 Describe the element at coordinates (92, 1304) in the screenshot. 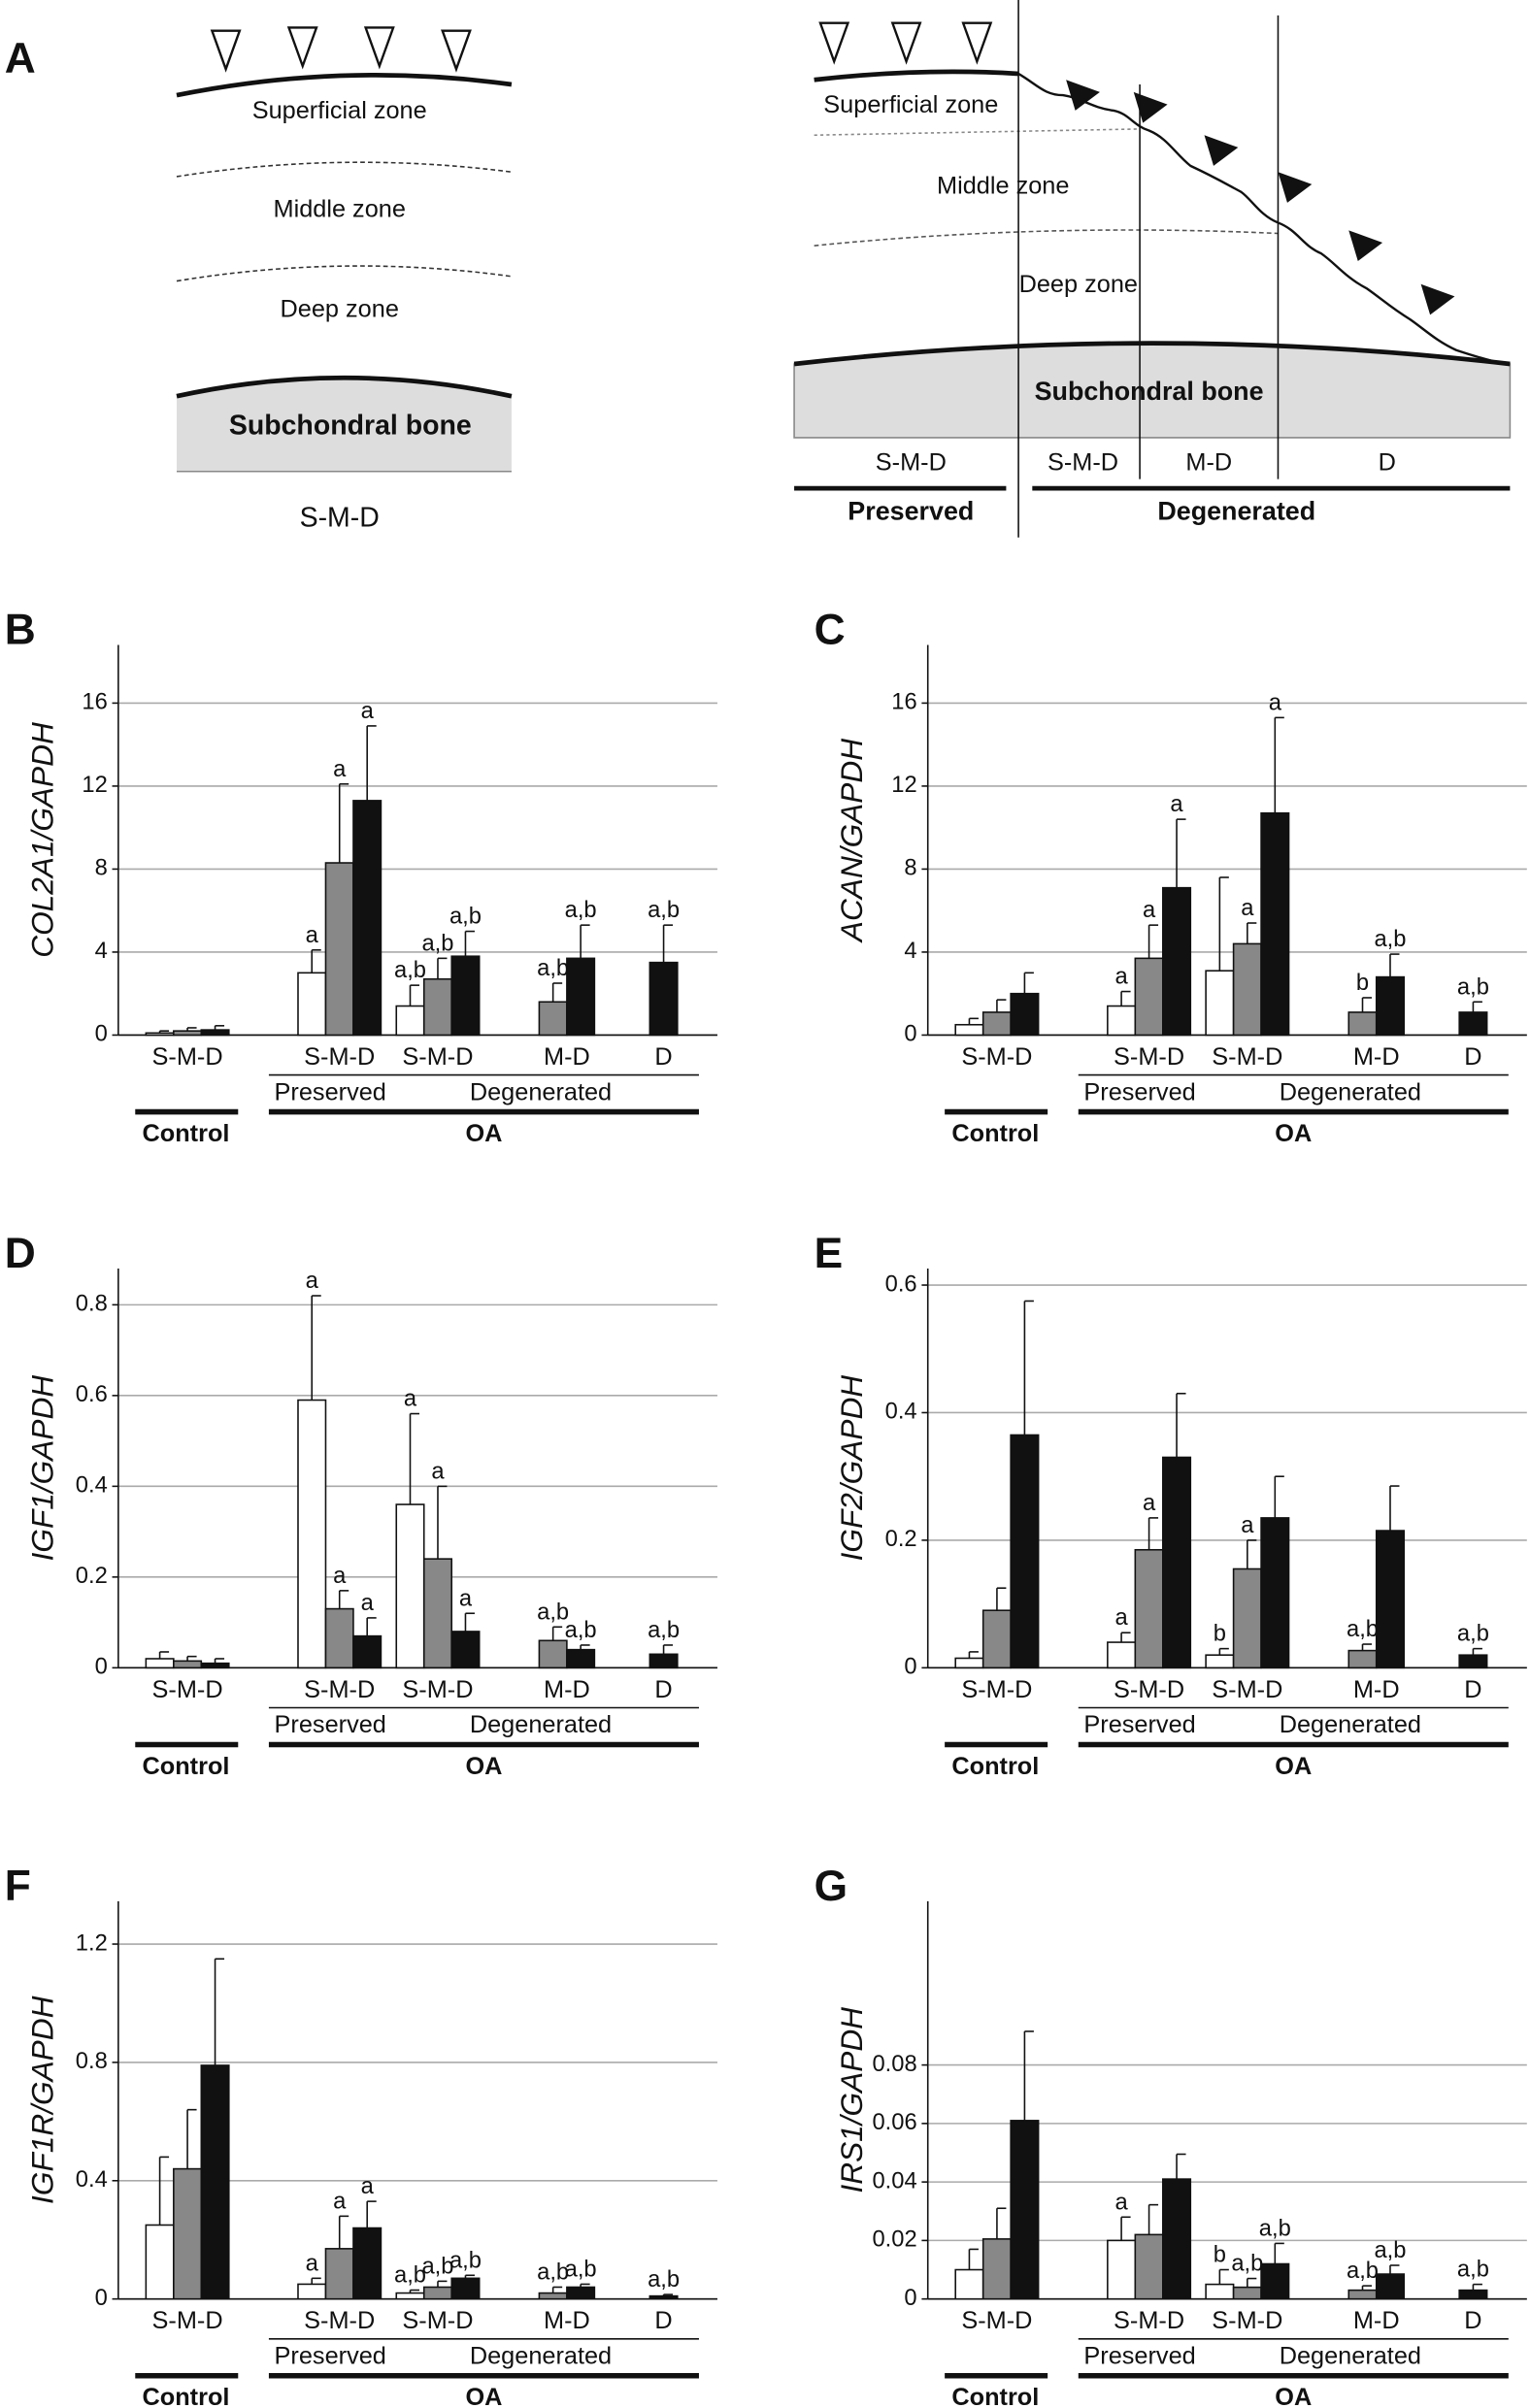

I see `y-tick-label: 0.8` at that location.